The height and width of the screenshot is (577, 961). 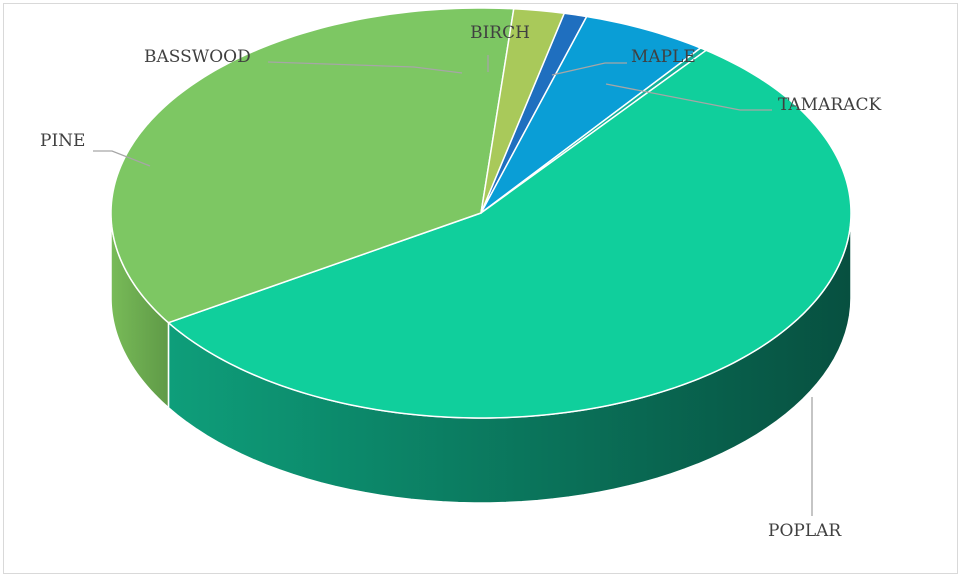 What do you see at coordinates (500, 33) in the screenshot?
I see `data-label-birch: BIRCH` at bounding box center [500, 33].